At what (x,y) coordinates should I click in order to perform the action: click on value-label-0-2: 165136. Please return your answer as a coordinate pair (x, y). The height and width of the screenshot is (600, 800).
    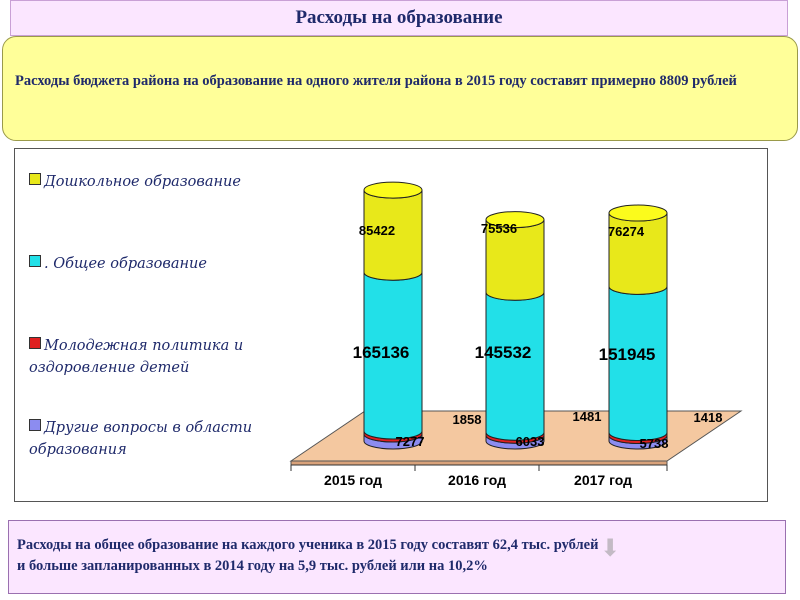
    Looking at the image, I should click on (381, 352).